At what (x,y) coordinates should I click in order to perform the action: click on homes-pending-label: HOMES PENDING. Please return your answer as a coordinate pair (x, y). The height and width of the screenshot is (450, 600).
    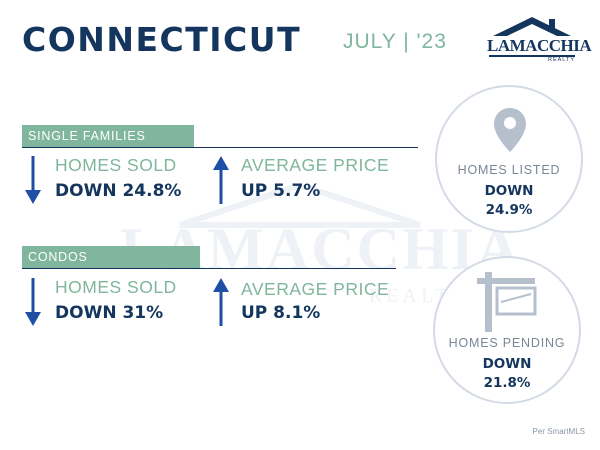
    Looking at the image, I should click on (507, 343).